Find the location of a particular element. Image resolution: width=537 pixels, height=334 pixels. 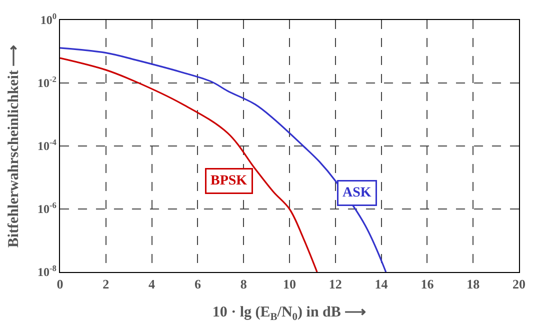

series-label: BPSK is located at coordinates (229, 181).